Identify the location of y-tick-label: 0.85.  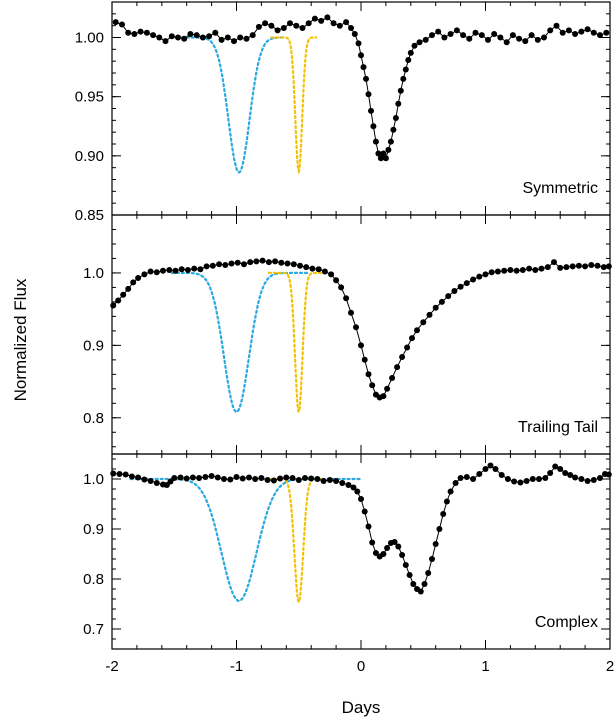
(89, 215).